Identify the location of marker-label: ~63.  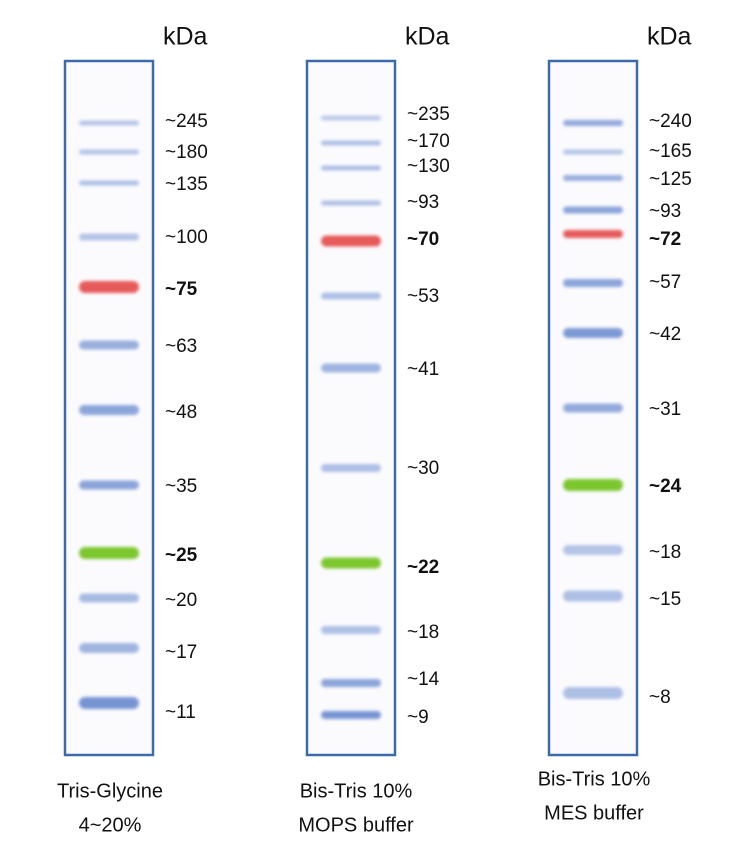
(181, 346).